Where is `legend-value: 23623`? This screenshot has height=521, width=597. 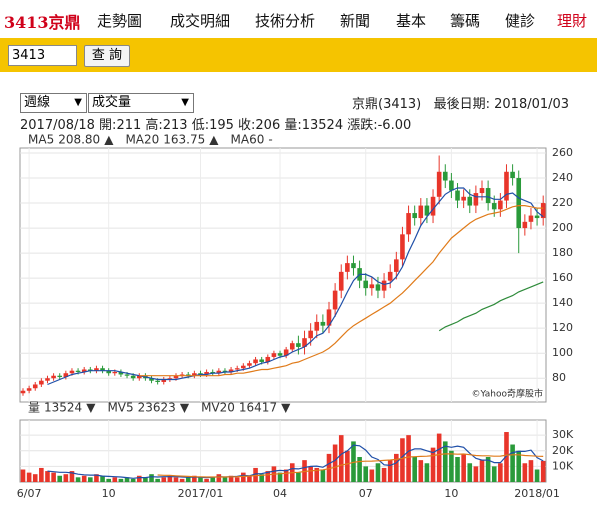 legend-value: 23623 is located at coordinates (157, 408).